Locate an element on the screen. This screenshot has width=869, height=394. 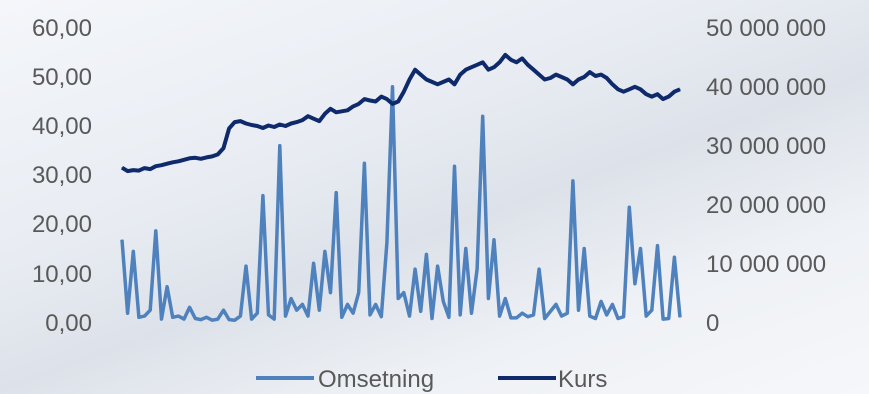
right-tick-label: 40 000 000 is located at coordinates (766, 87).